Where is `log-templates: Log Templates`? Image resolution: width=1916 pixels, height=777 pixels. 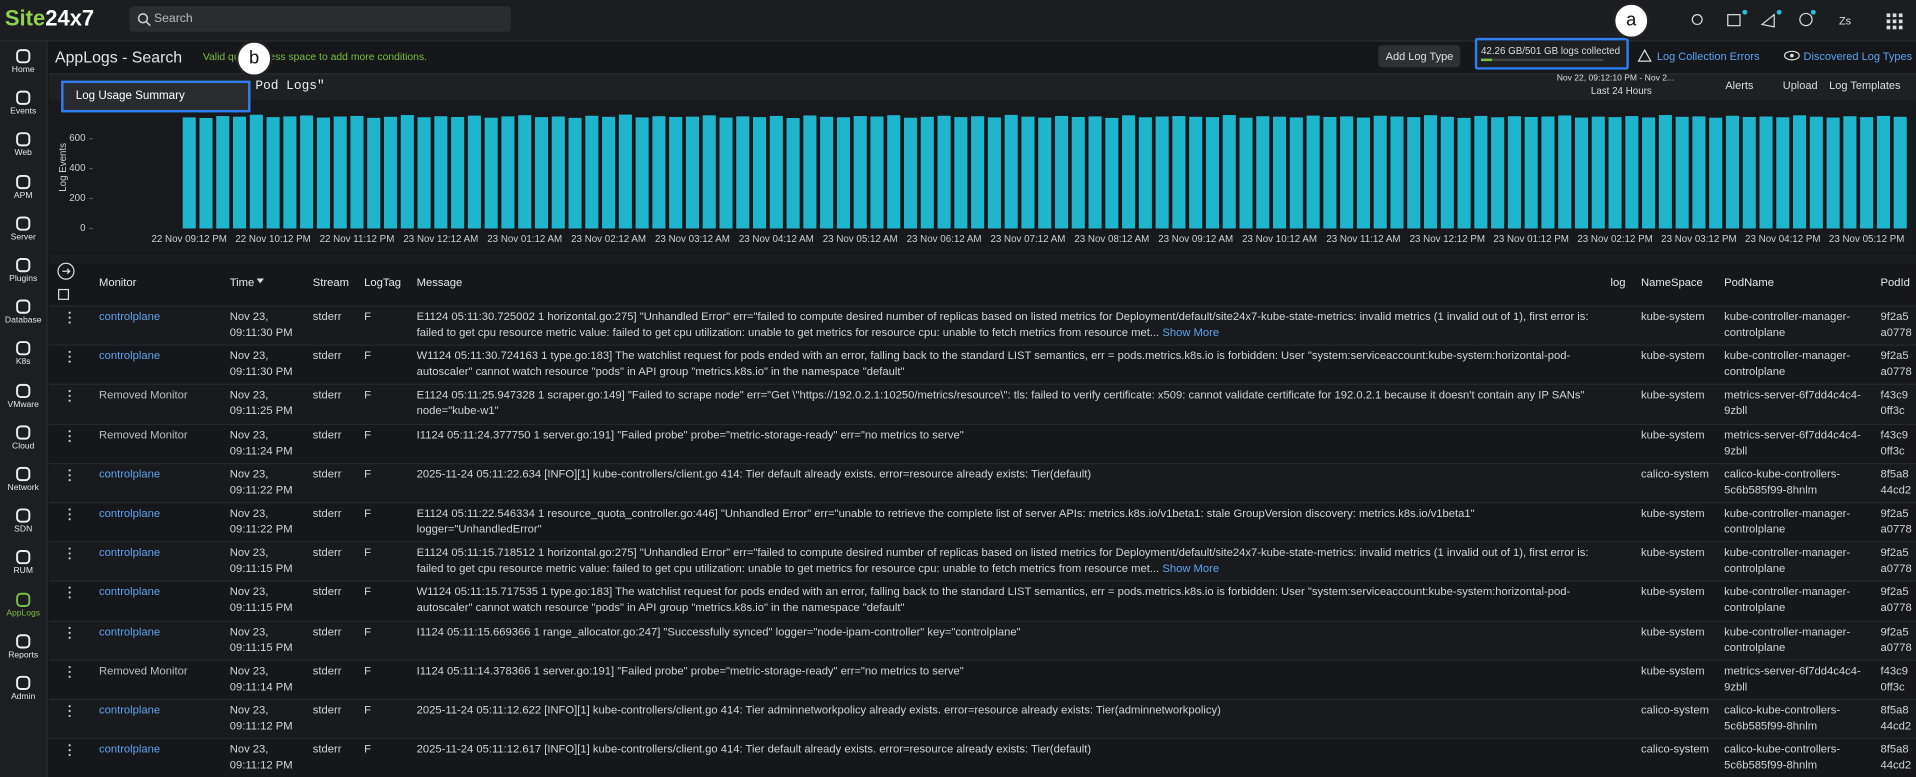 log-templates: Log Templates is located at coordinates (1865, 85).